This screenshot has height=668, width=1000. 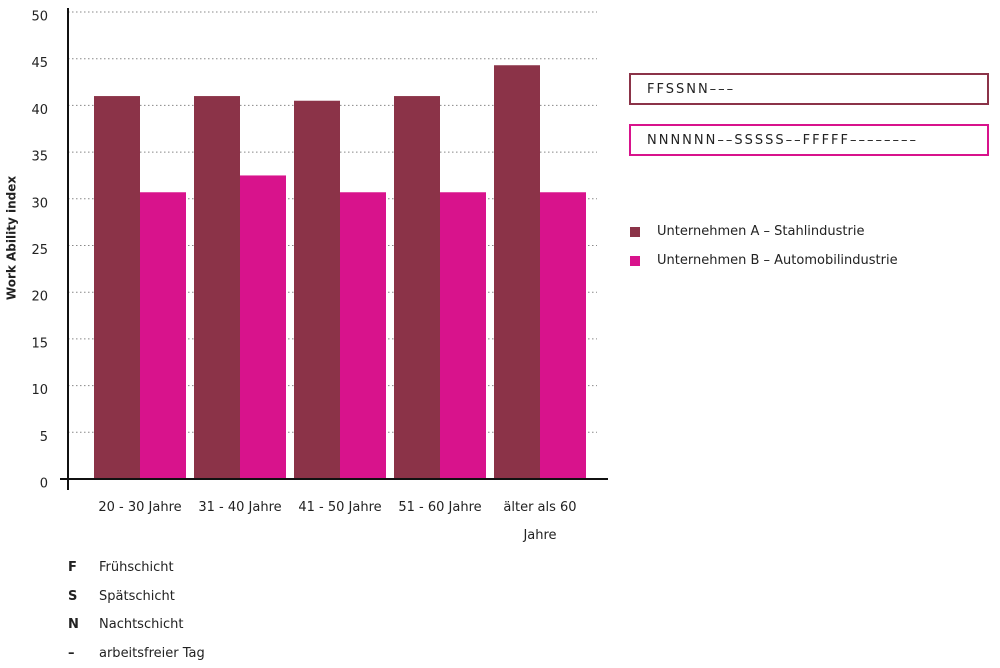 I want to click on glossary-item: – arbeitsfreier Tag, so click(x=136, y=653).